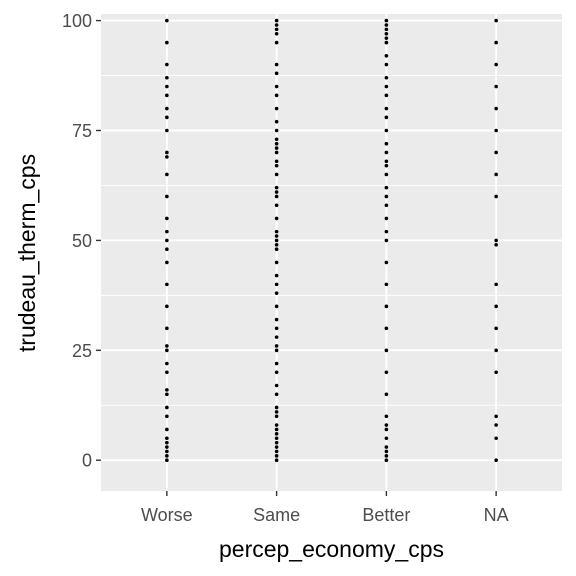 Image resolution: width=576 pixels, height=576 pixels. Describe the element at coordinates (496, 515) in the screenshot. I see `x-tick-label: NA` at that location.